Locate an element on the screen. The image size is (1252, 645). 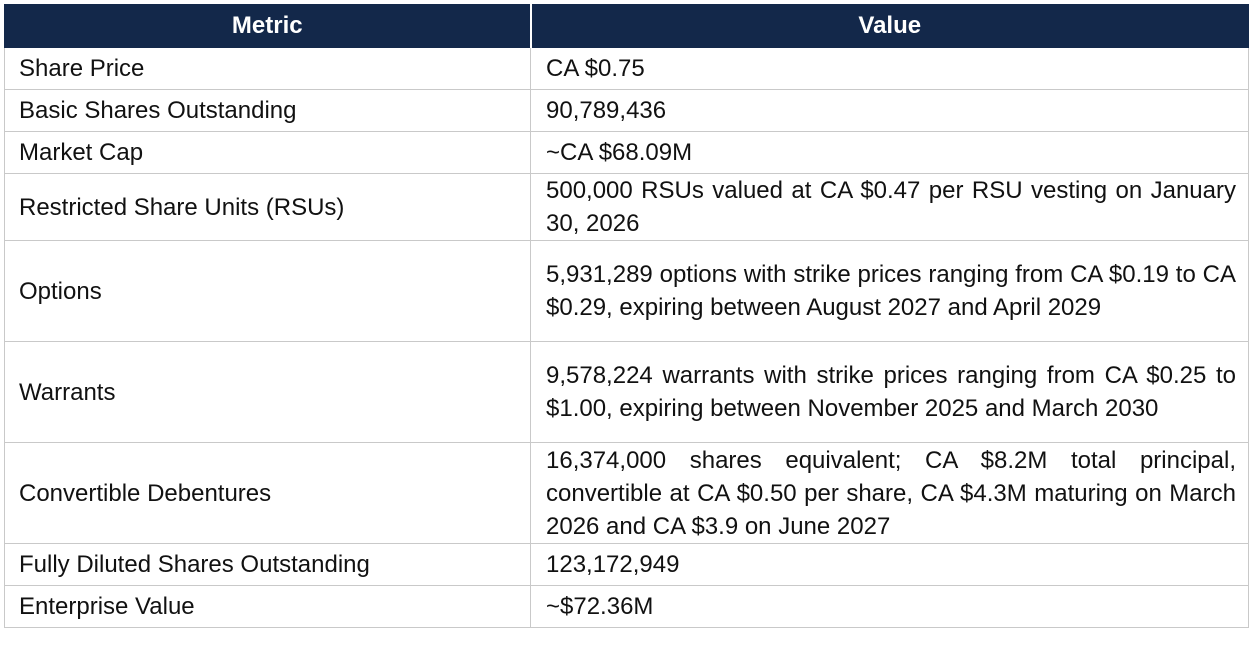
header-metric: Metric is located at coordinates (268, 26).